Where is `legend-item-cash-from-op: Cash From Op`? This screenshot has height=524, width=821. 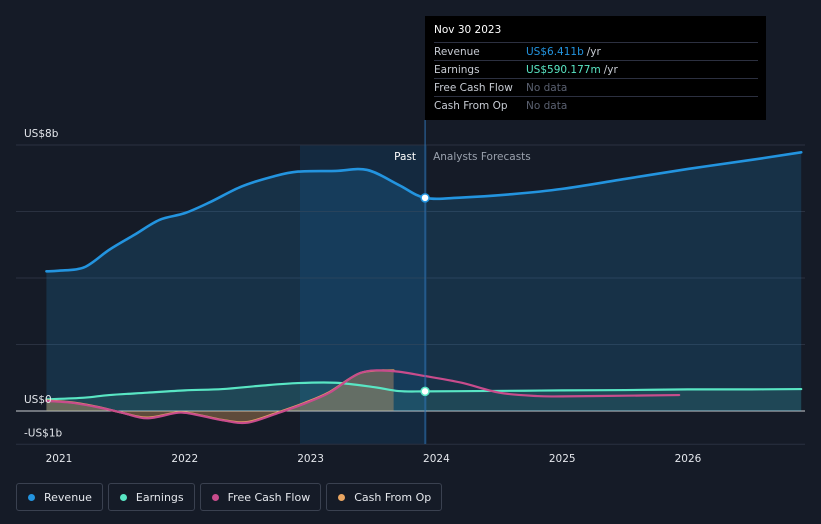 legend-item-cash-from-op: Cash From Op is located at coordinates (384, 497).